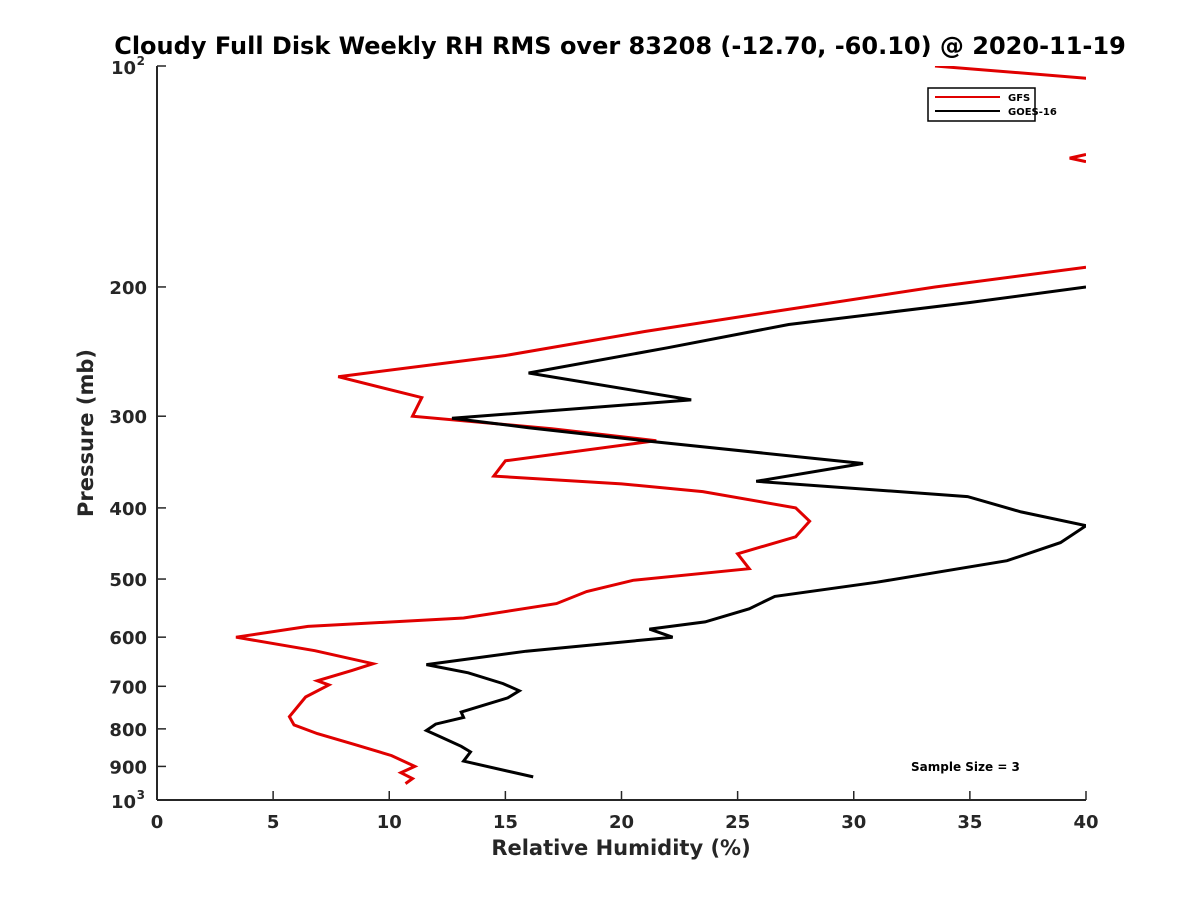 This screenshot has height=900, width=1200. I want to click on y-axis-label: Pressure (mb), so click(86, 433).